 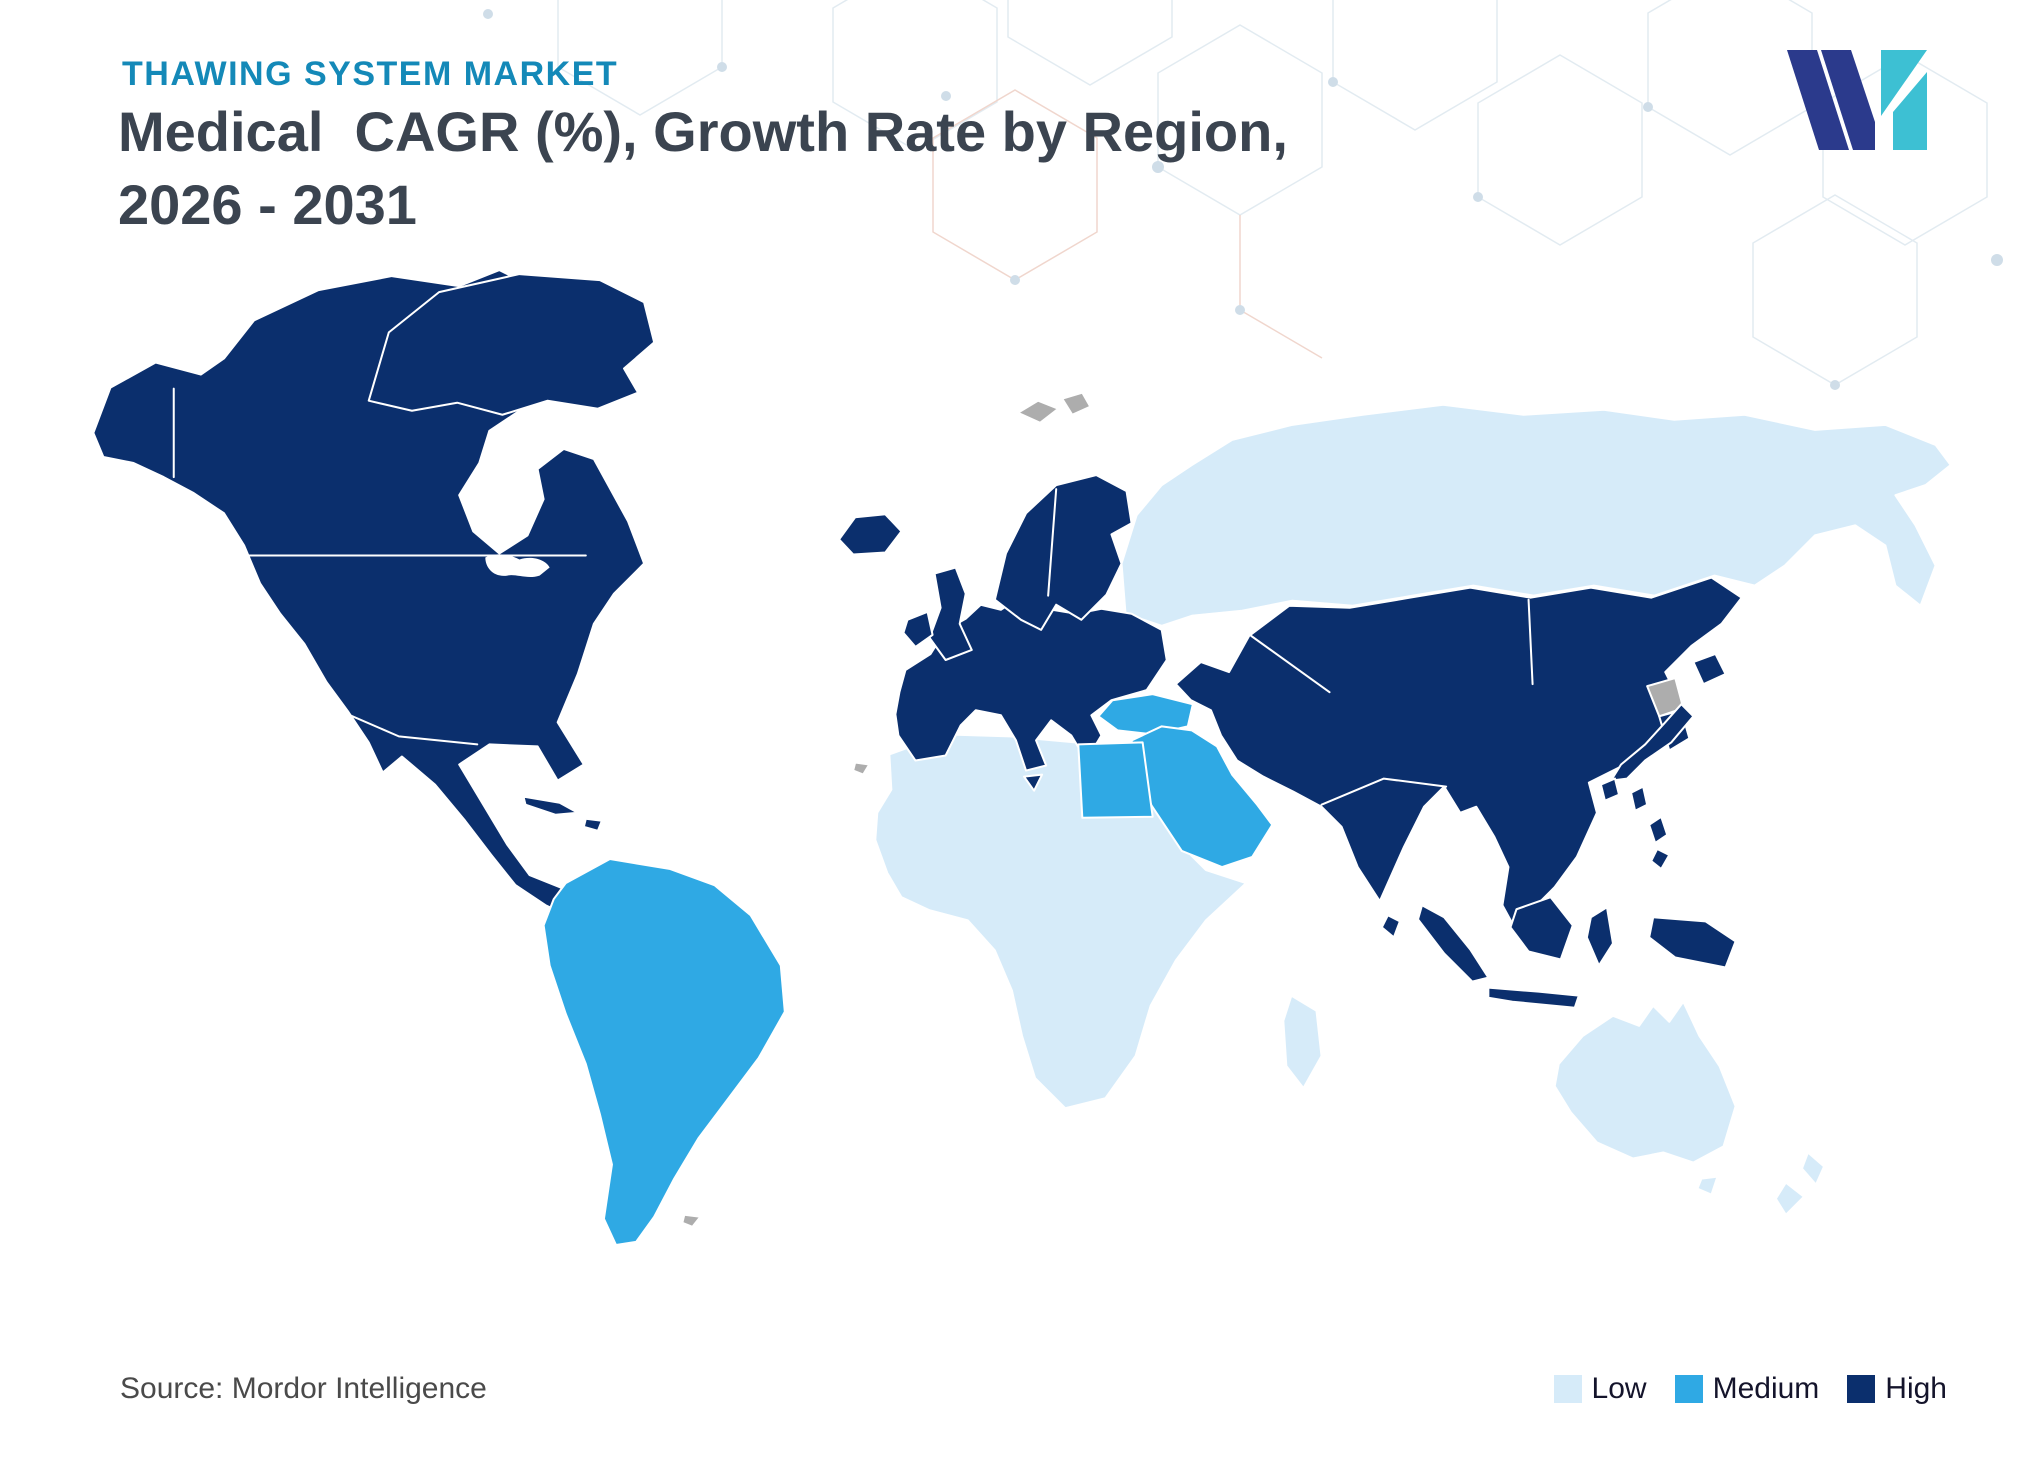 What do you see at coordinates (592, 824) in the screenshot?
I see `region-hispaniola` at bounding box center [592, 824].